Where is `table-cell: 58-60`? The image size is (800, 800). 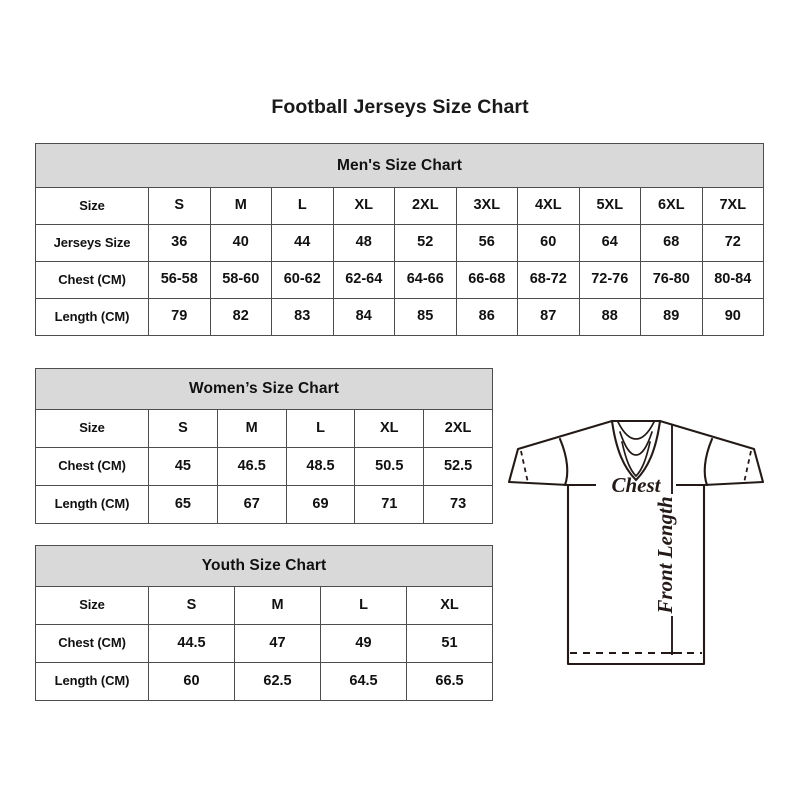 table-cell: 58-60 is located at coordinates (240, 280).